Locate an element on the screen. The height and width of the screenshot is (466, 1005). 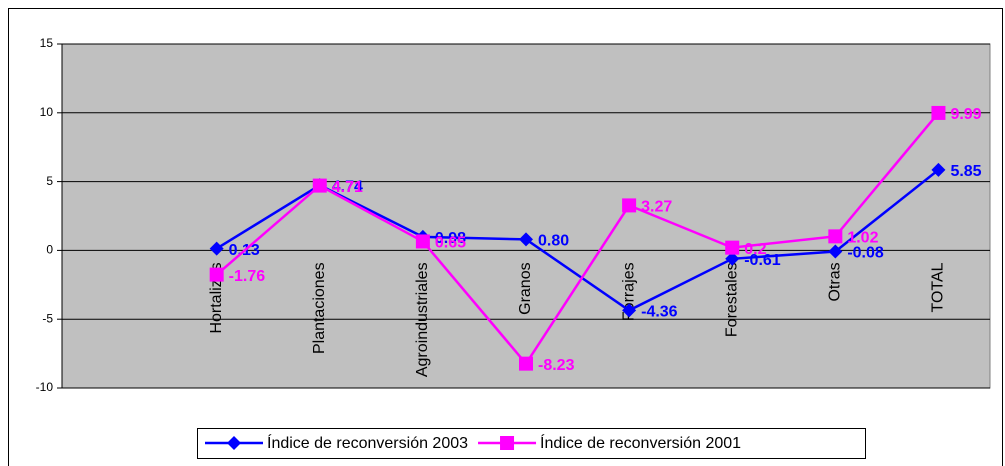
y-tick-label: -5 is located at coordinates (47, 318).